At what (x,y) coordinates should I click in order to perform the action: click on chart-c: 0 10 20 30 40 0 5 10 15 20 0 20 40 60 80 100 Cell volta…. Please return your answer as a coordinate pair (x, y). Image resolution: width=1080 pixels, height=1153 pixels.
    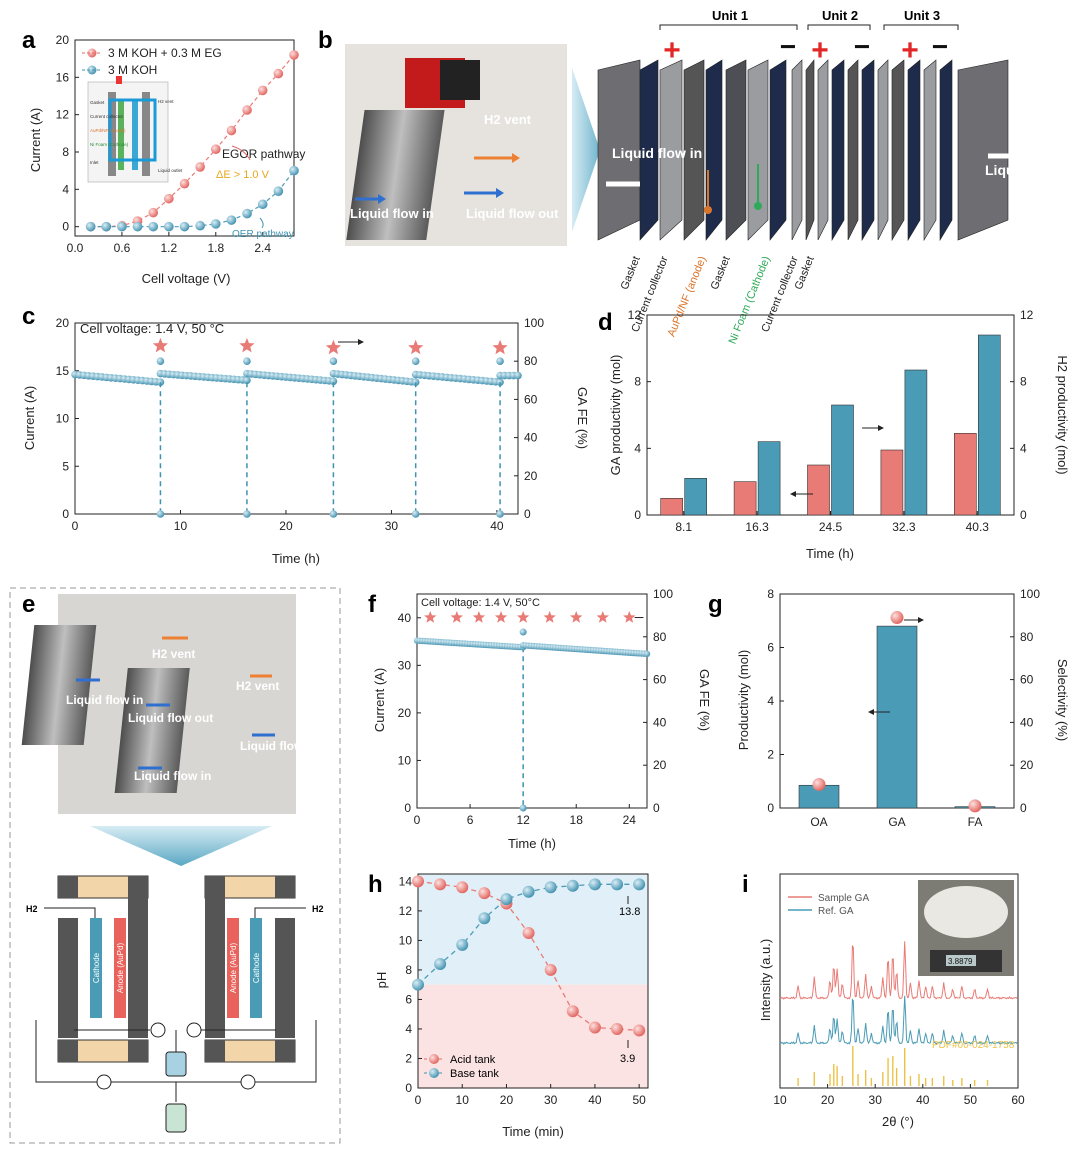
    Looking at the image, I should click on (306, 441).